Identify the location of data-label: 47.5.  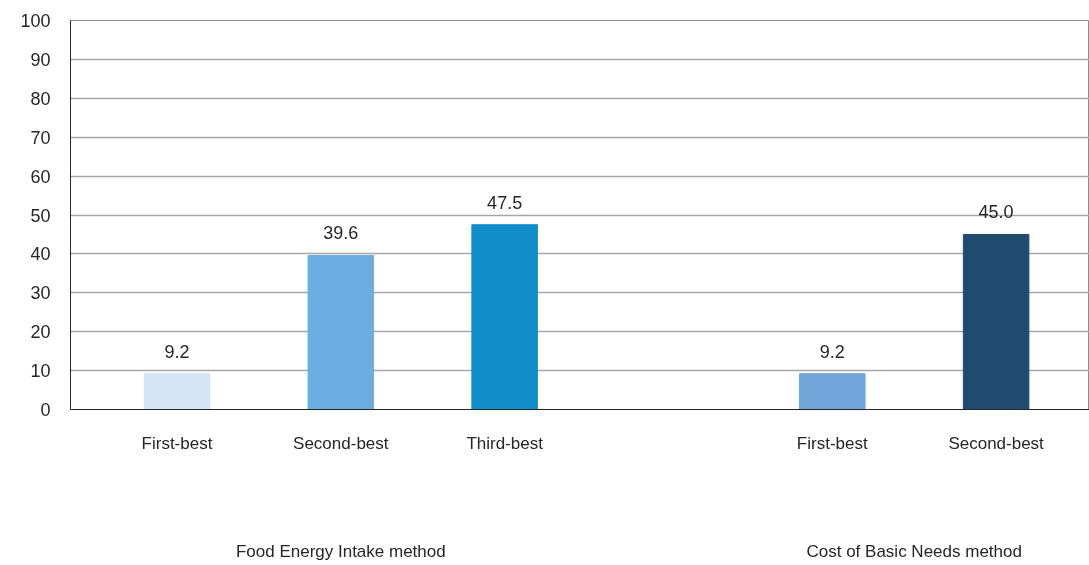
(505, 202).